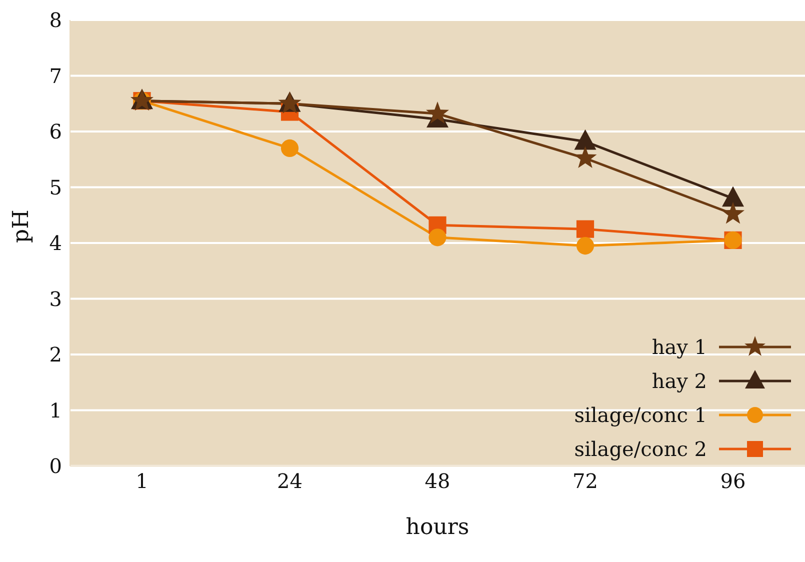 The height and width of the screenshot is (562, 805). Describe the element at coordinates (679, 381) in the screenshot. I see `legend-label: hay 2` at that location.